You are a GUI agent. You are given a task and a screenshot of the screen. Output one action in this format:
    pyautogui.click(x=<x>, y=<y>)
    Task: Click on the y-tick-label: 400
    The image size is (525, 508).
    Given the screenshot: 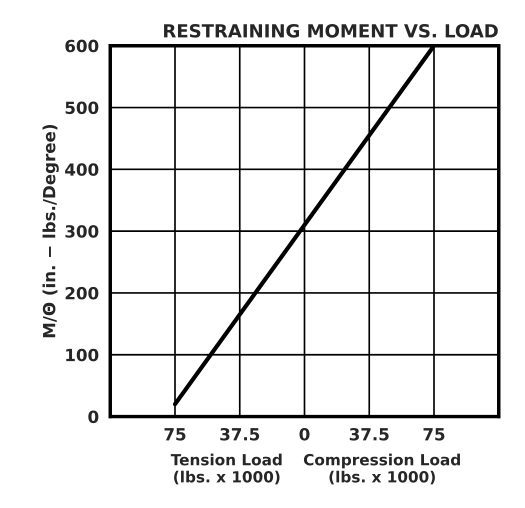 What is the action you would take?
    pyautogui.click(x=81, y=169)
    